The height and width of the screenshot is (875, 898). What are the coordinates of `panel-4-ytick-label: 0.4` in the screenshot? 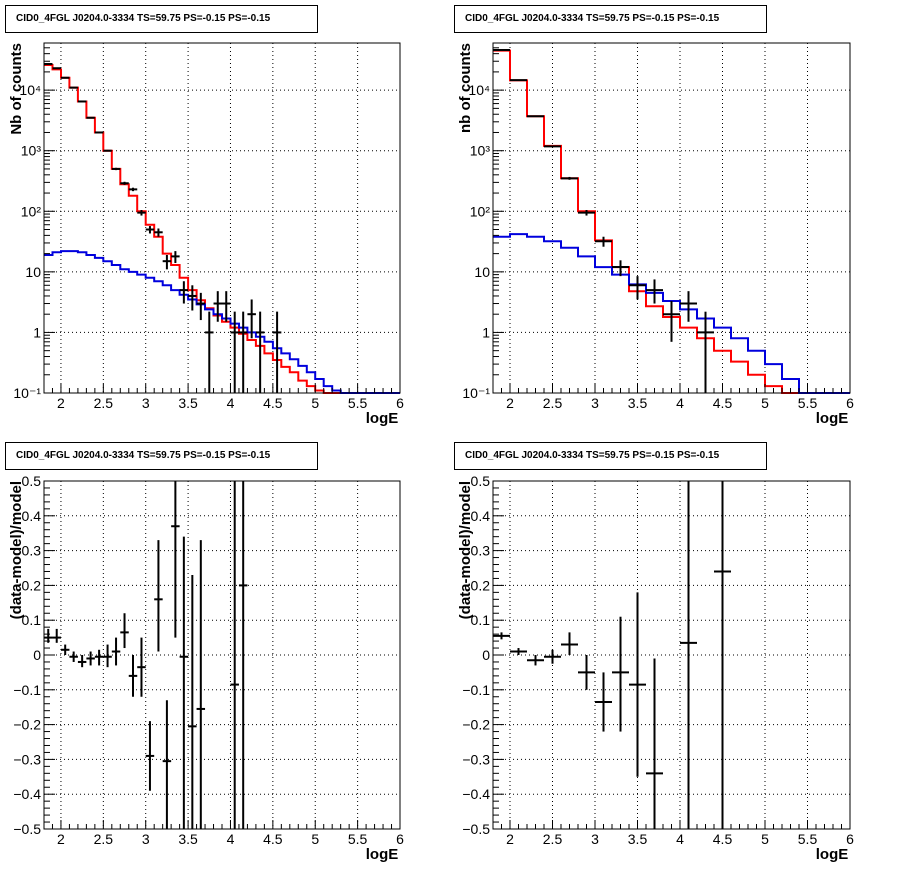 It's located at (481, 516).